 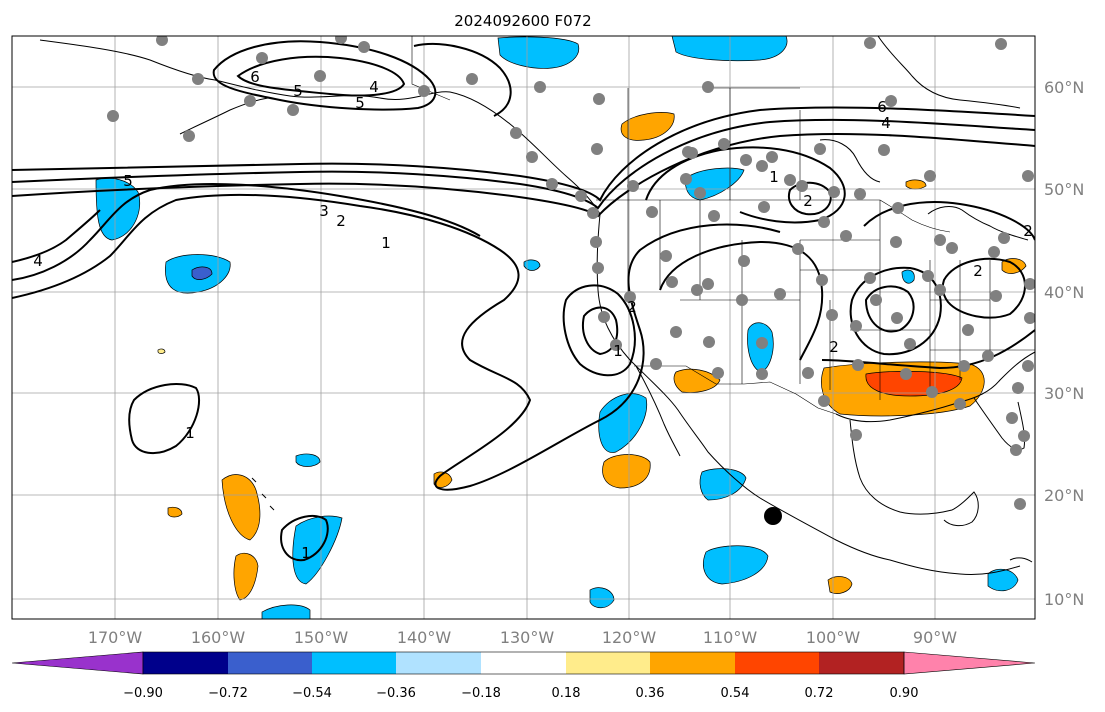 I want to click on us-mexico-border, so click(x=735, y=390).